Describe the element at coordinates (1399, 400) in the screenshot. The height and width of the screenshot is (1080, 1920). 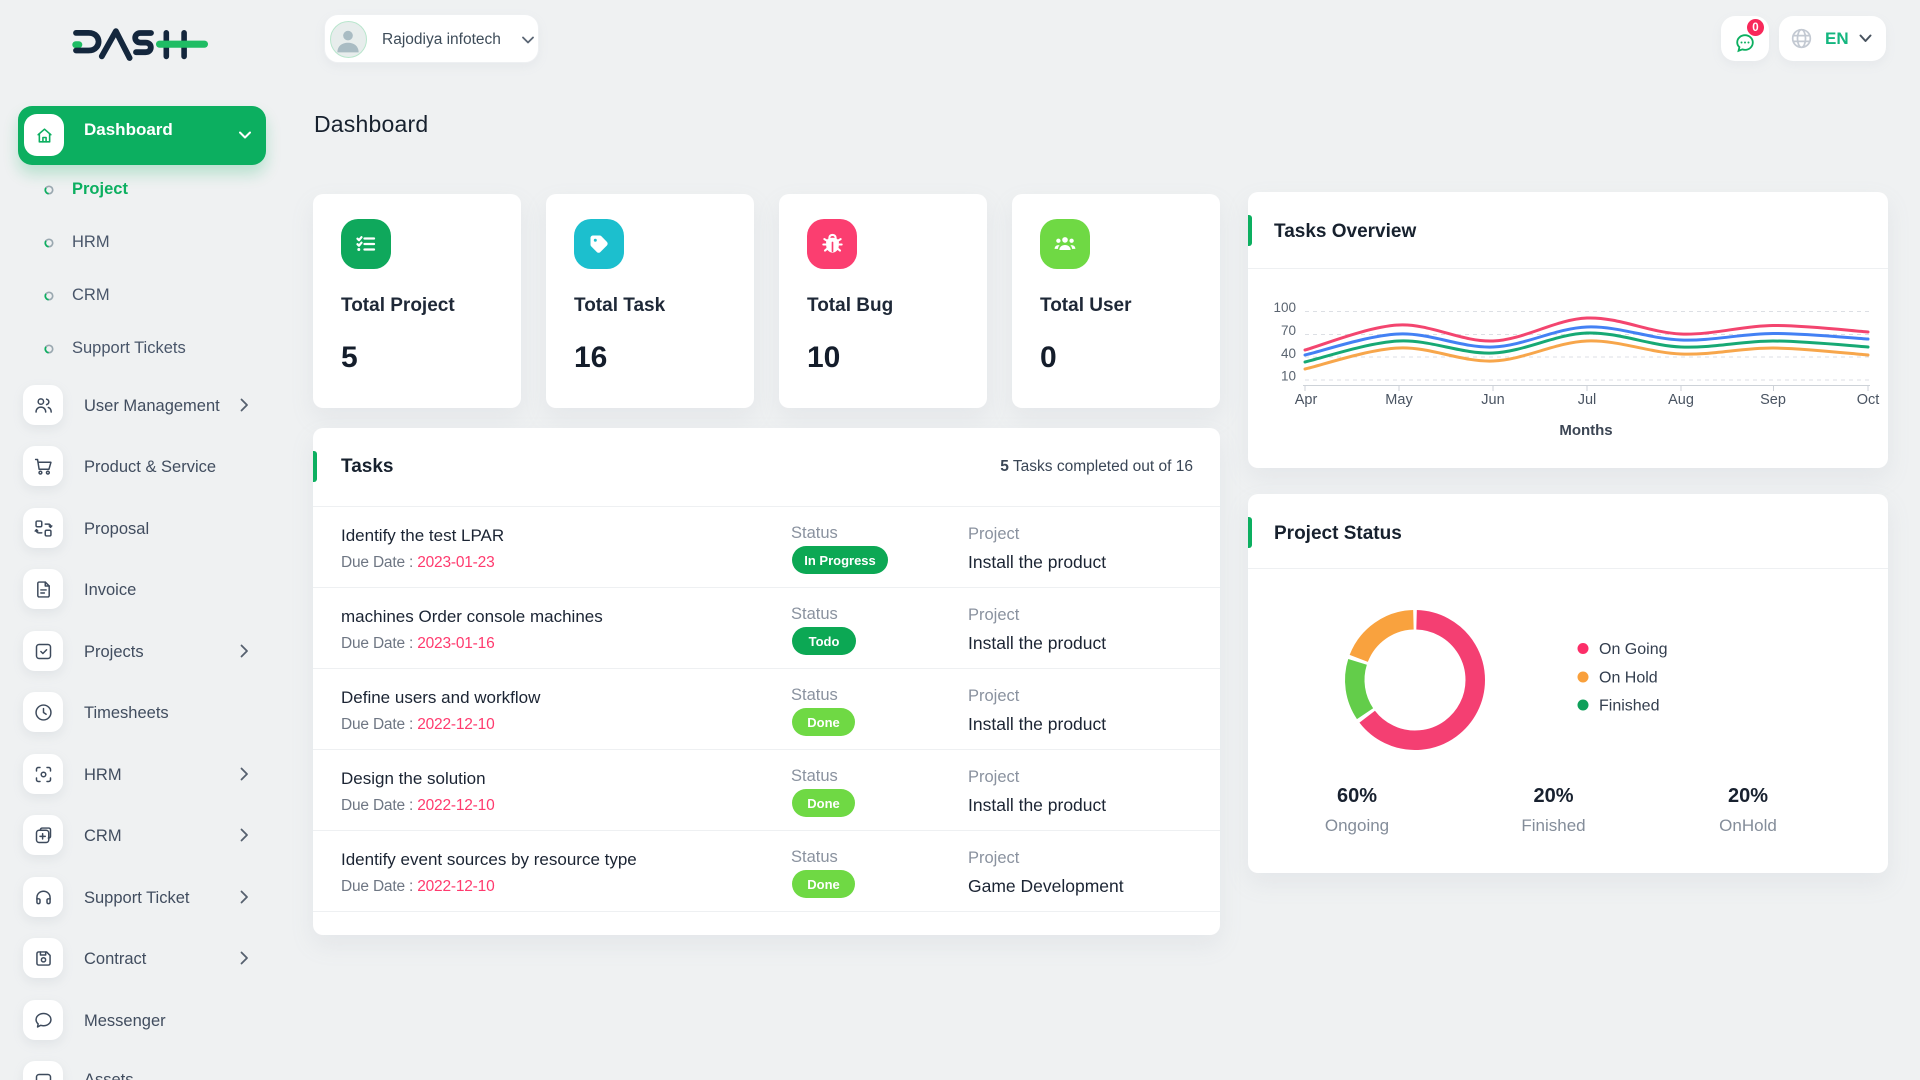
I see `svg-text: May` at that location.